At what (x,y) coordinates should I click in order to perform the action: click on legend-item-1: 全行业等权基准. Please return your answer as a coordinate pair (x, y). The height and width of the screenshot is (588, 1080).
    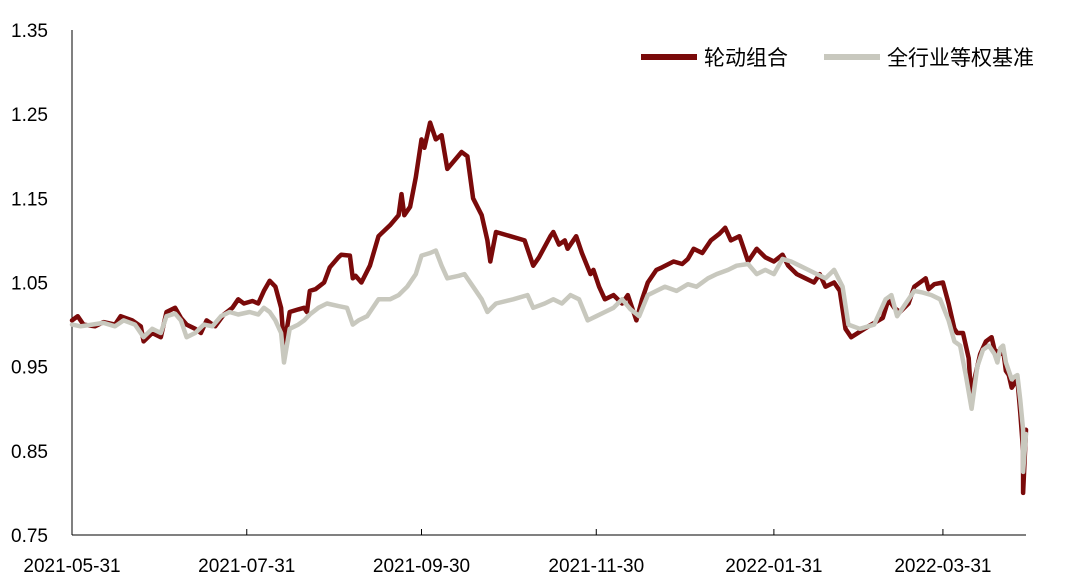
    Looking at the image, I should click on (929, 58).